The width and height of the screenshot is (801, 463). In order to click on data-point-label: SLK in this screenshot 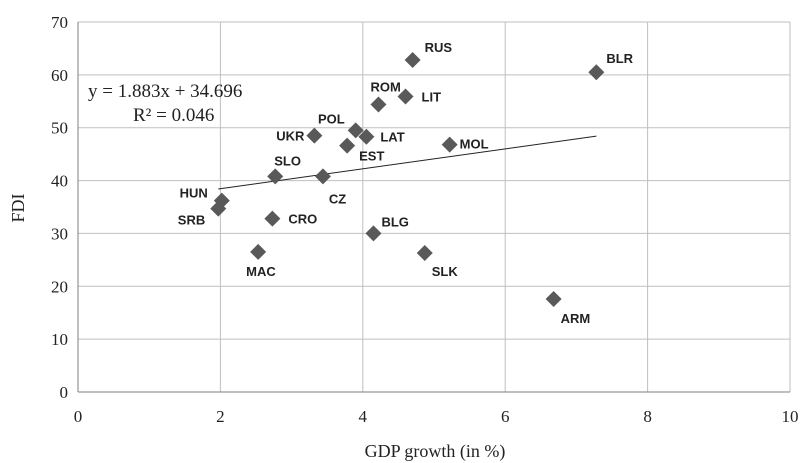, I will do `click(445, 271)`.